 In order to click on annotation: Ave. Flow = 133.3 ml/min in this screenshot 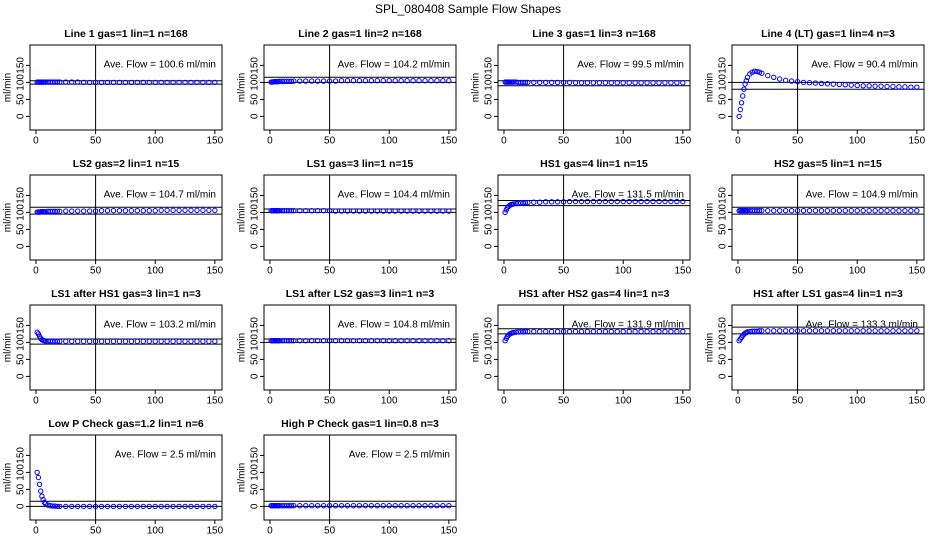, I will do `click(862, 325)`.